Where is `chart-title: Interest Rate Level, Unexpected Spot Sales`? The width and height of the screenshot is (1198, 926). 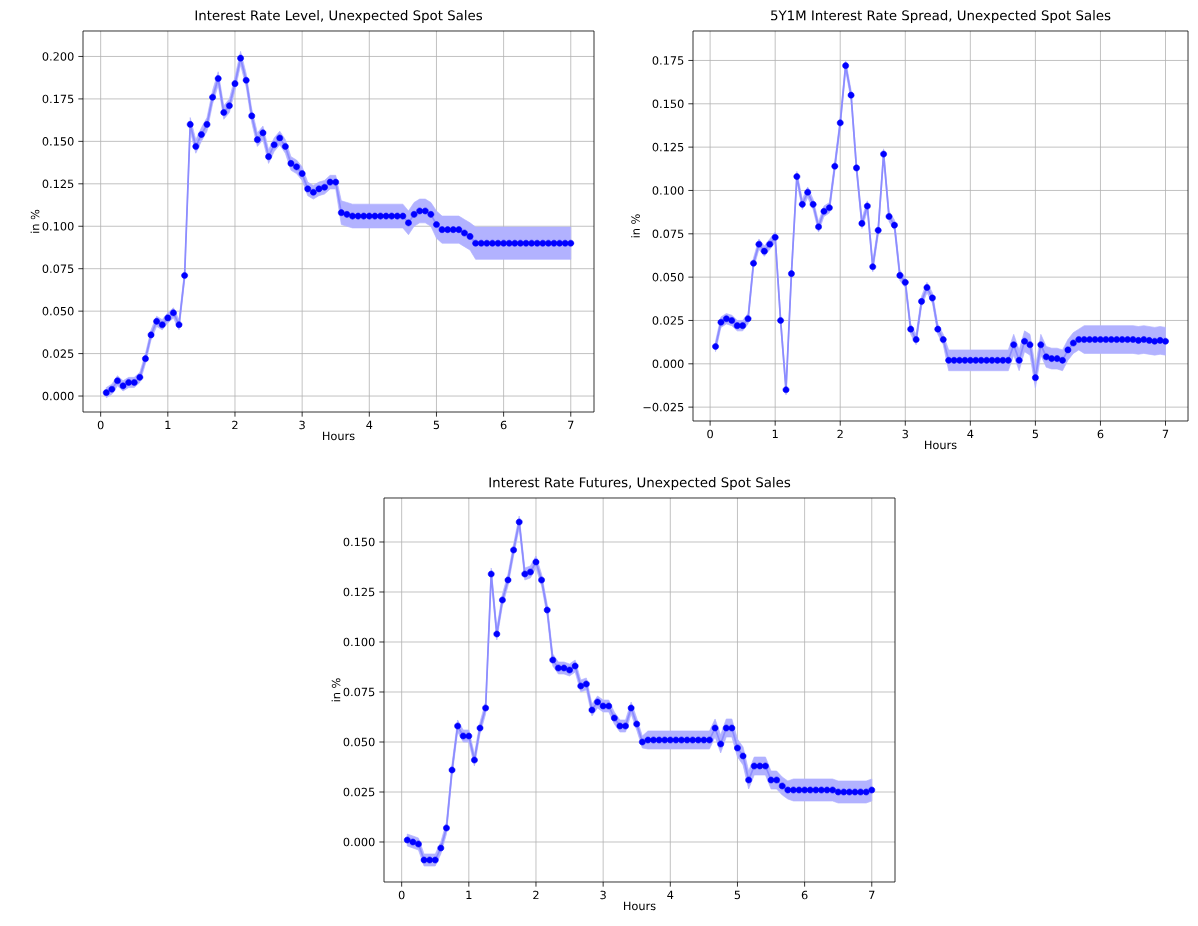
chart-title: Interest Rate Level, Unexpected Spot Sales is located at coordinates (339, 16).